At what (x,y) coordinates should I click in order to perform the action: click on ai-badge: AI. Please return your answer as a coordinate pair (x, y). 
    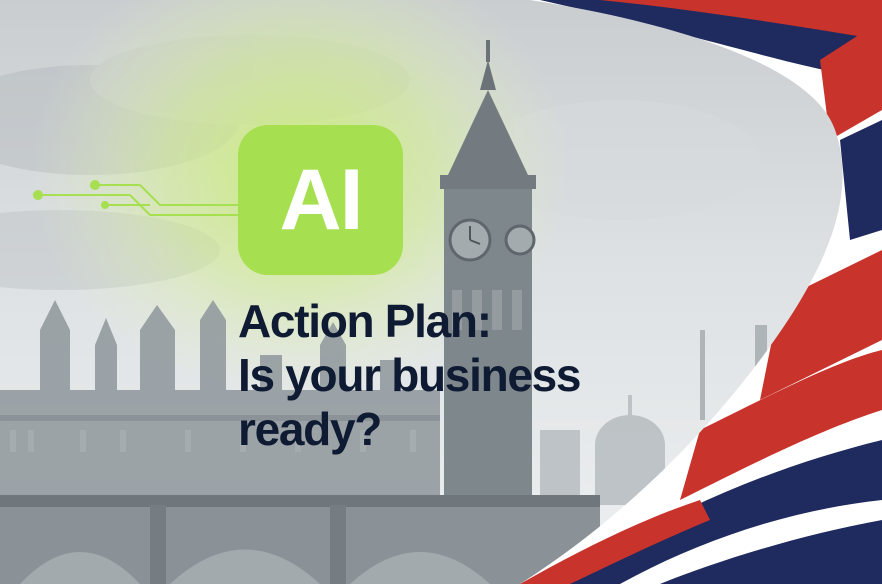
    Looking at the image, I should click on (320, 200).